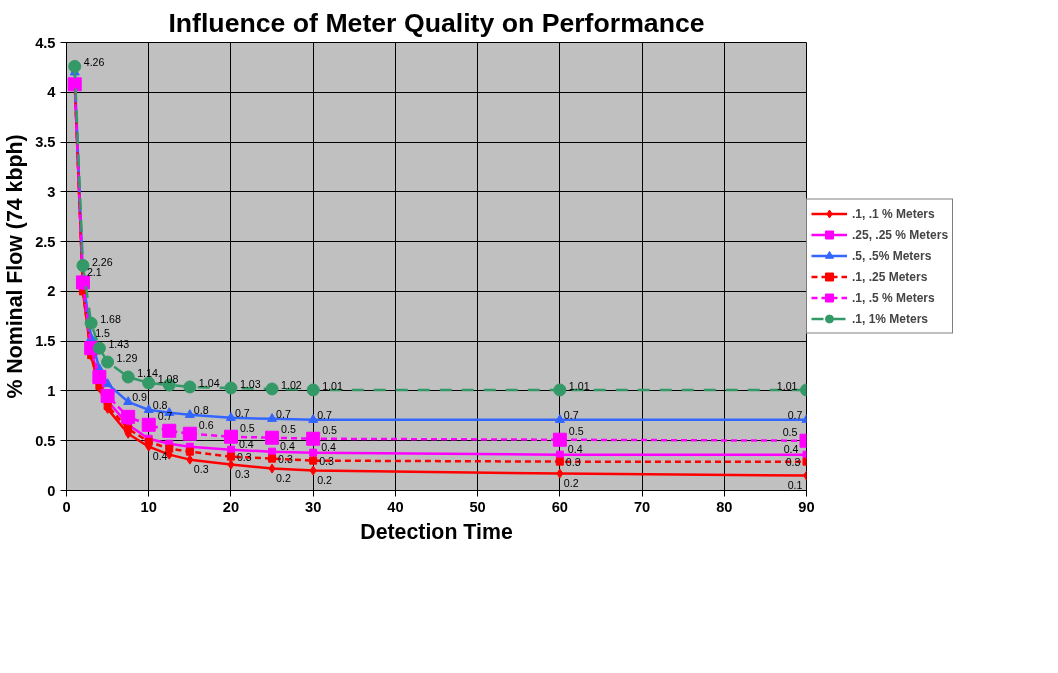  What do you see at coordinates (890, 318) in the screenshot?
I see `legend-label: .1, 1% Meters` at bounding box center [890, 318].